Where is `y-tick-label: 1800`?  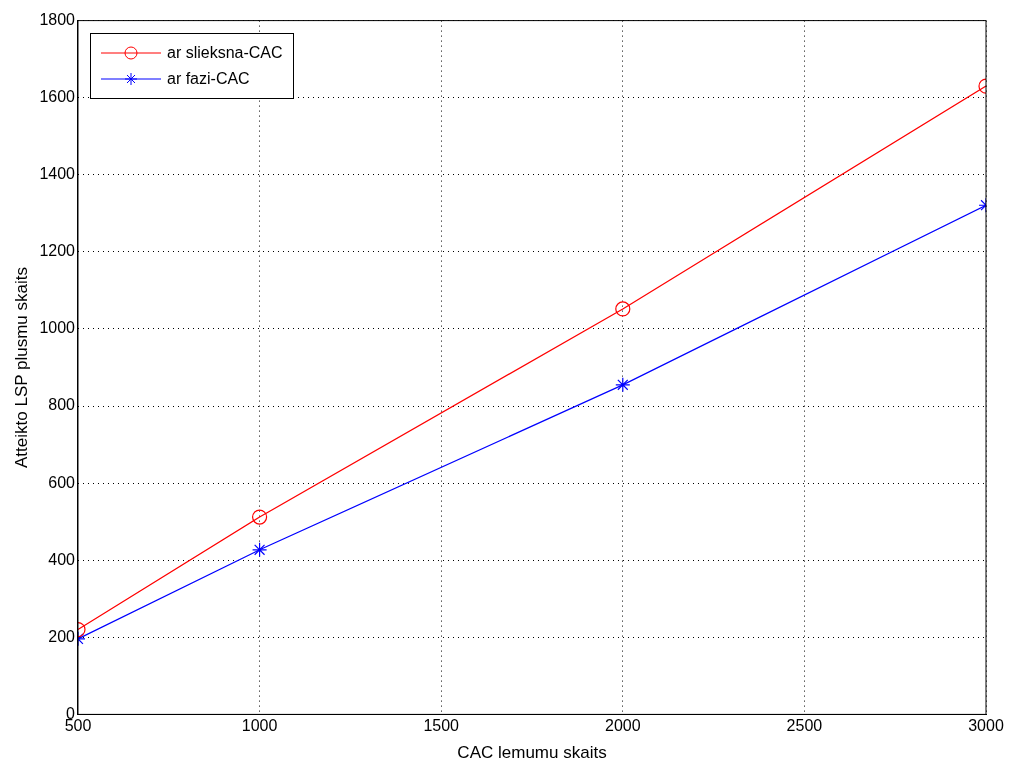
y-tick-label: 1800 is located at coordinates (57, 20).